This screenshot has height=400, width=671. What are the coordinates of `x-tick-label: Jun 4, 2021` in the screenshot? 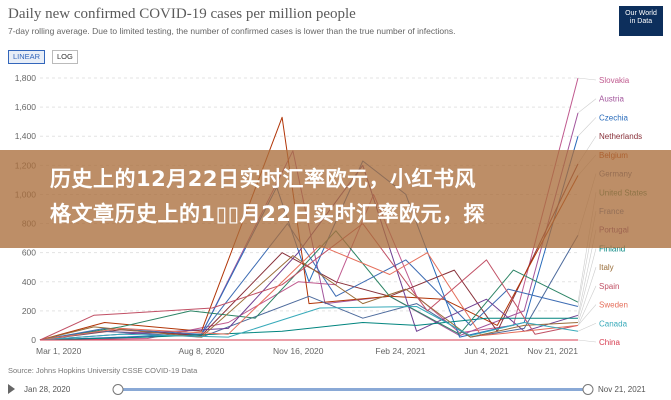 It's located at (486, 351).